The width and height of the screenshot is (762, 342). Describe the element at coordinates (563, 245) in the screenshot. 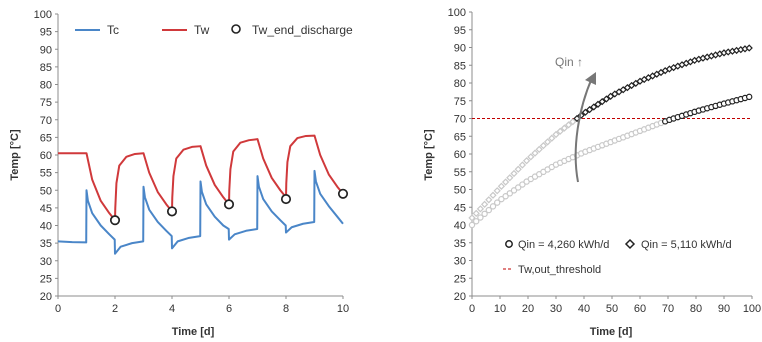

I see `legend-label-qin-4260: Qin = 4,260 kWh/d` at that location.